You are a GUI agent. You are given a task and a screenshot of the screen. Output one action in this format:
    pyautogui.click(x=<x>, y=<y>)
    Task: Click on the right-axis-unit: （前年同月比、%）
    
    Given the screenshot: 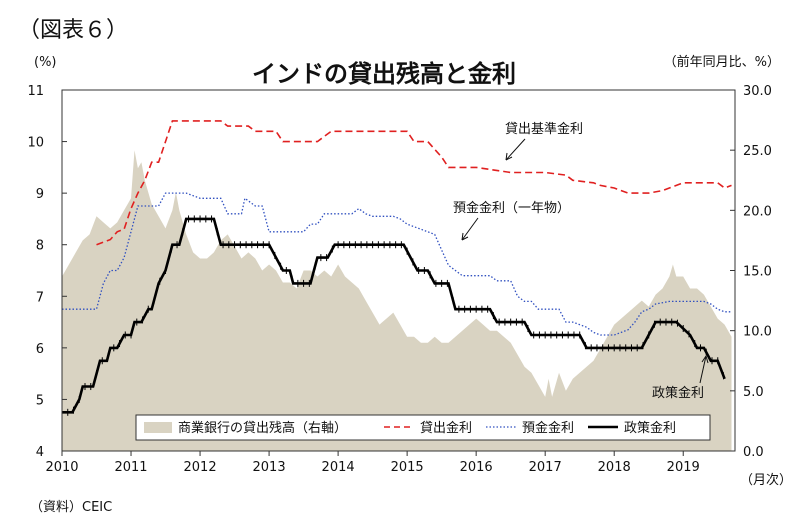 What is the action you would take?
    pyautogui.click(x=722, y=62)
    